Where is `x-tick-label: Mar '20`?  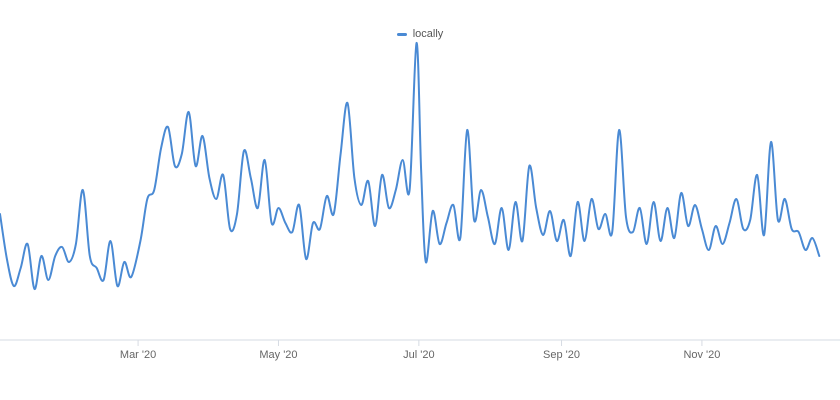 x-tick-label: Mar '20 is located at coordinates (138, 355).